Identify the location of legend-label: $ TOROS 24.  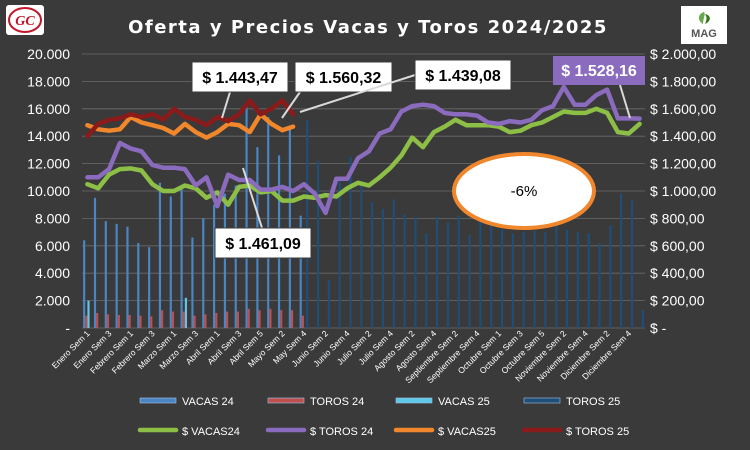
(341, 432).